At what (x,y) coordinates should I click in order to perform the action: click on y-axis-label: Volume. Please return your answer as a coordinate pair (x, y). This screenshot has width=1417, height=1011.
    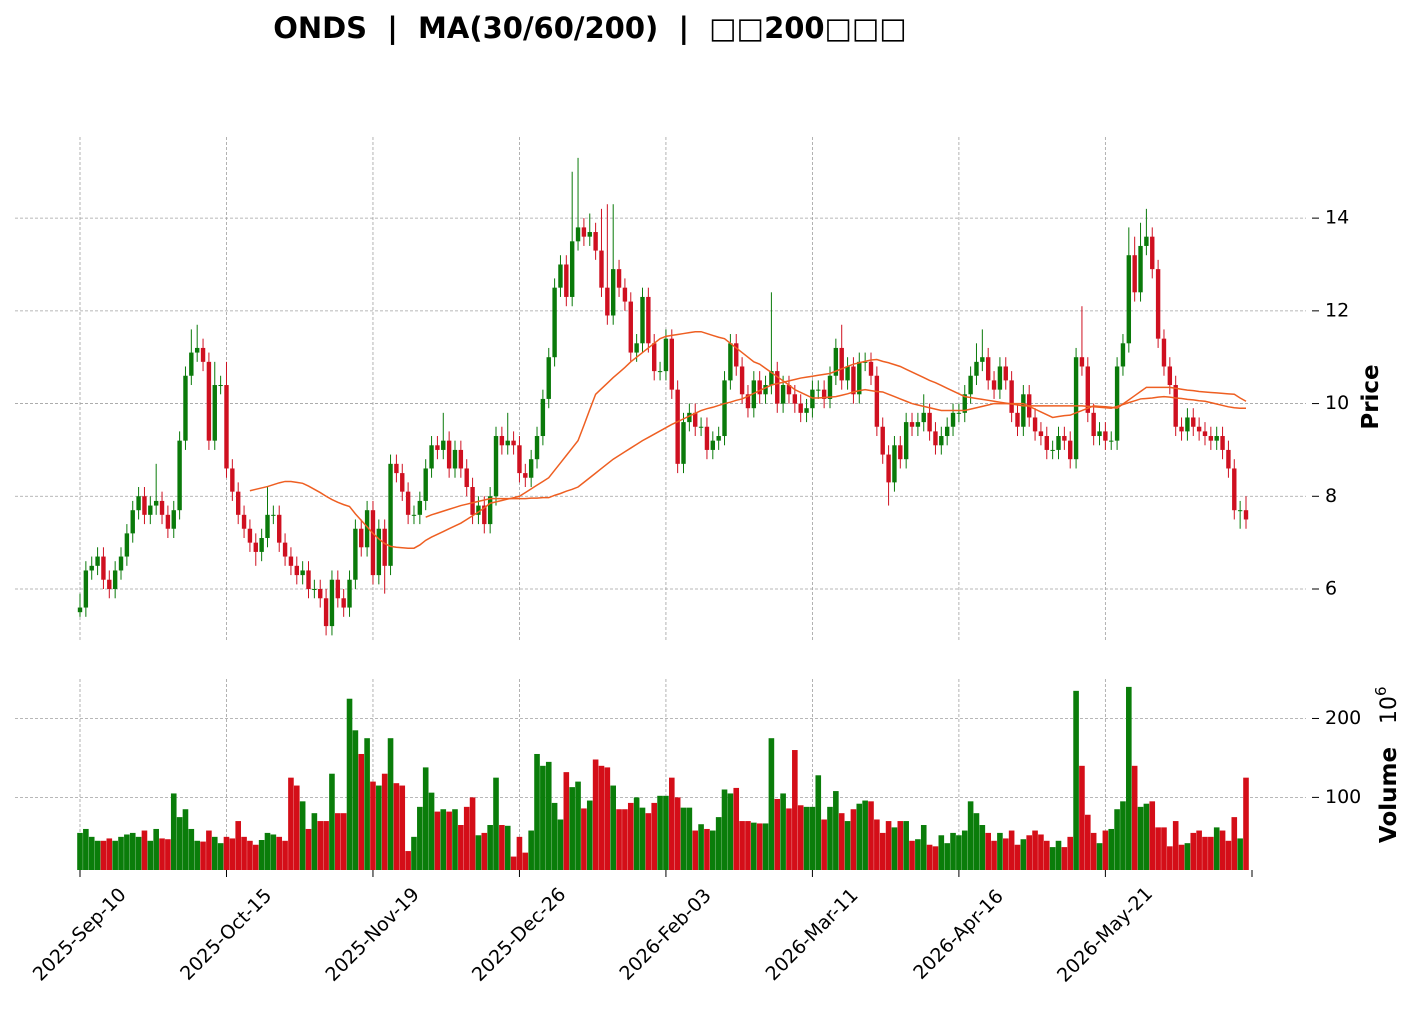
    Looking at the image, I should click on (1389, 795).